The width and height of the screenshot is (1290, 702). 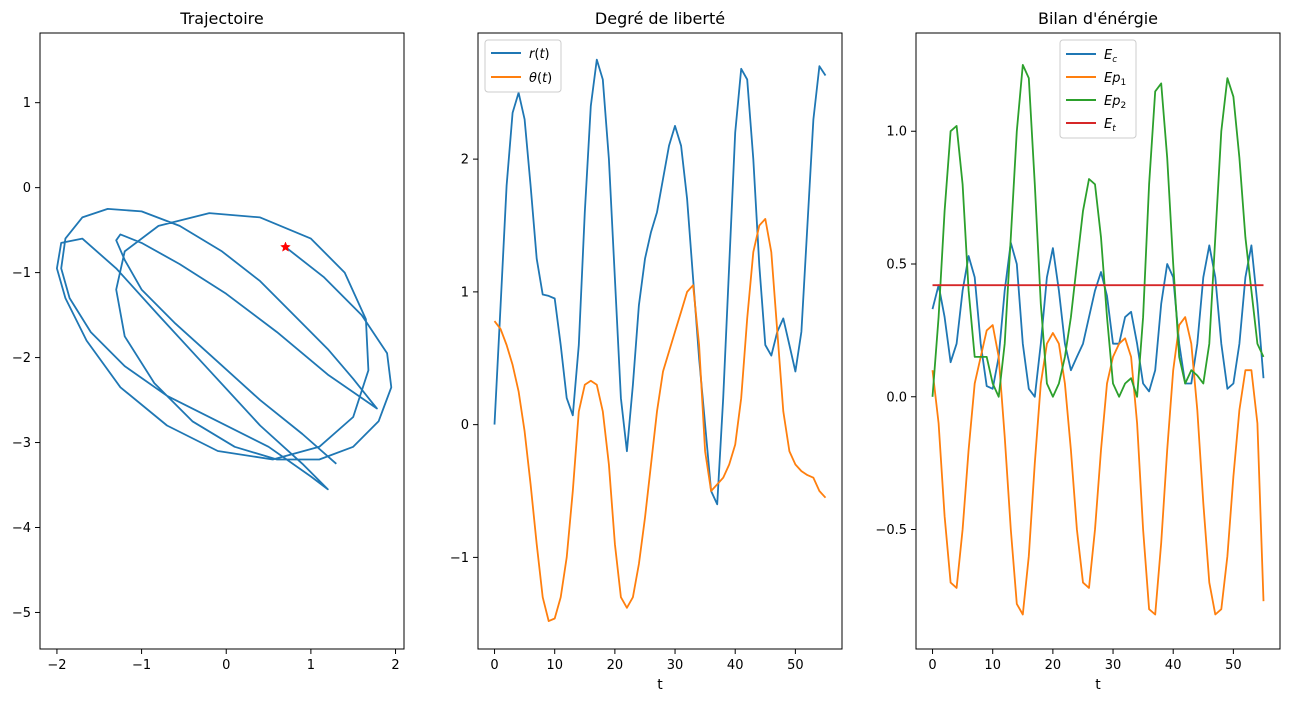 I want to click on legend: Ec Ep1 Ep2 Et, so click(x=1098, y=89).